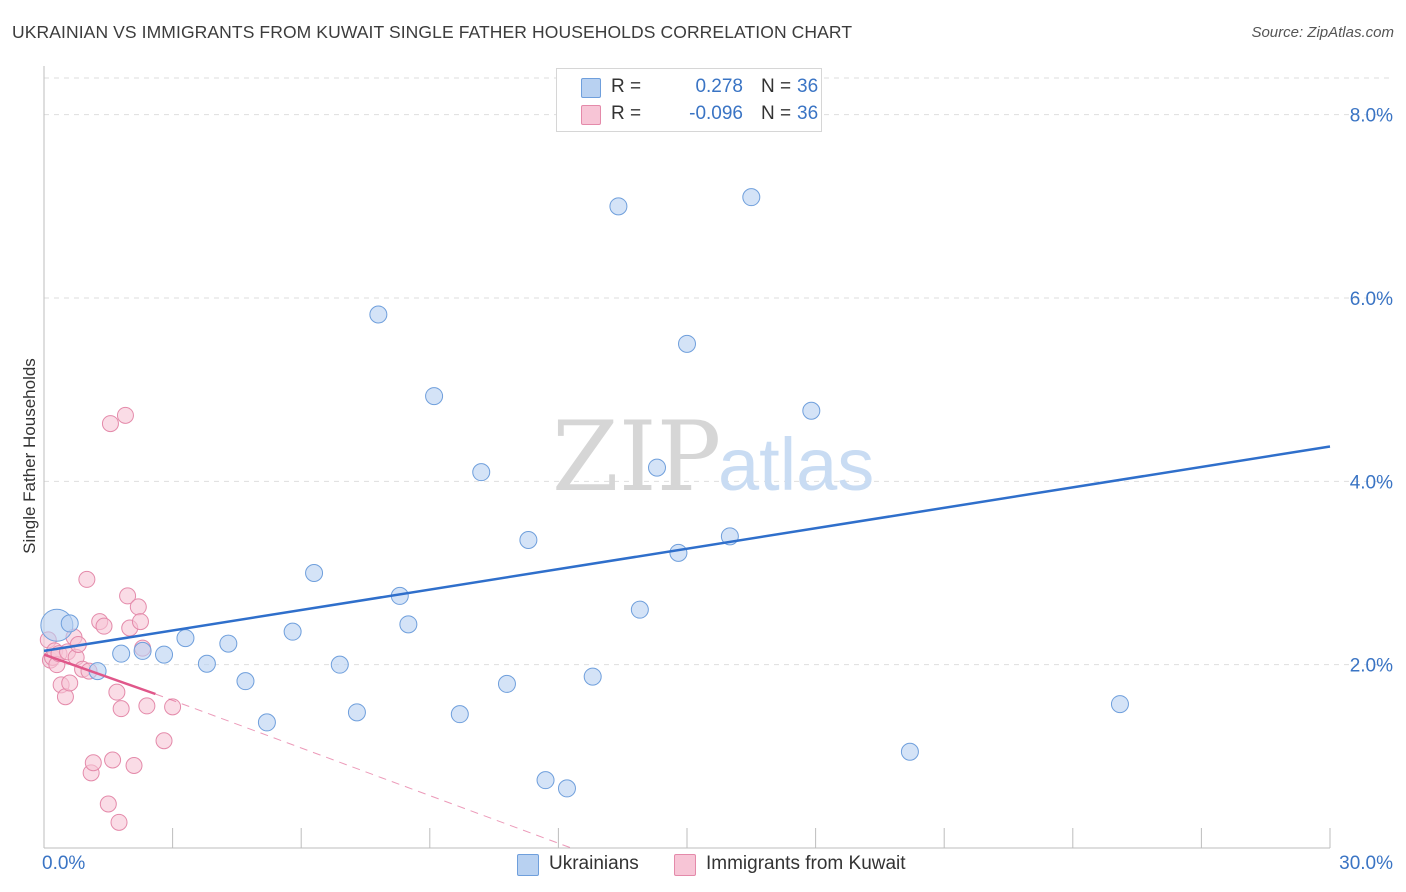 The width and height of the screenshot is (1406, 892). I want to click on kuwait-trend-extension, so click(363, 771).